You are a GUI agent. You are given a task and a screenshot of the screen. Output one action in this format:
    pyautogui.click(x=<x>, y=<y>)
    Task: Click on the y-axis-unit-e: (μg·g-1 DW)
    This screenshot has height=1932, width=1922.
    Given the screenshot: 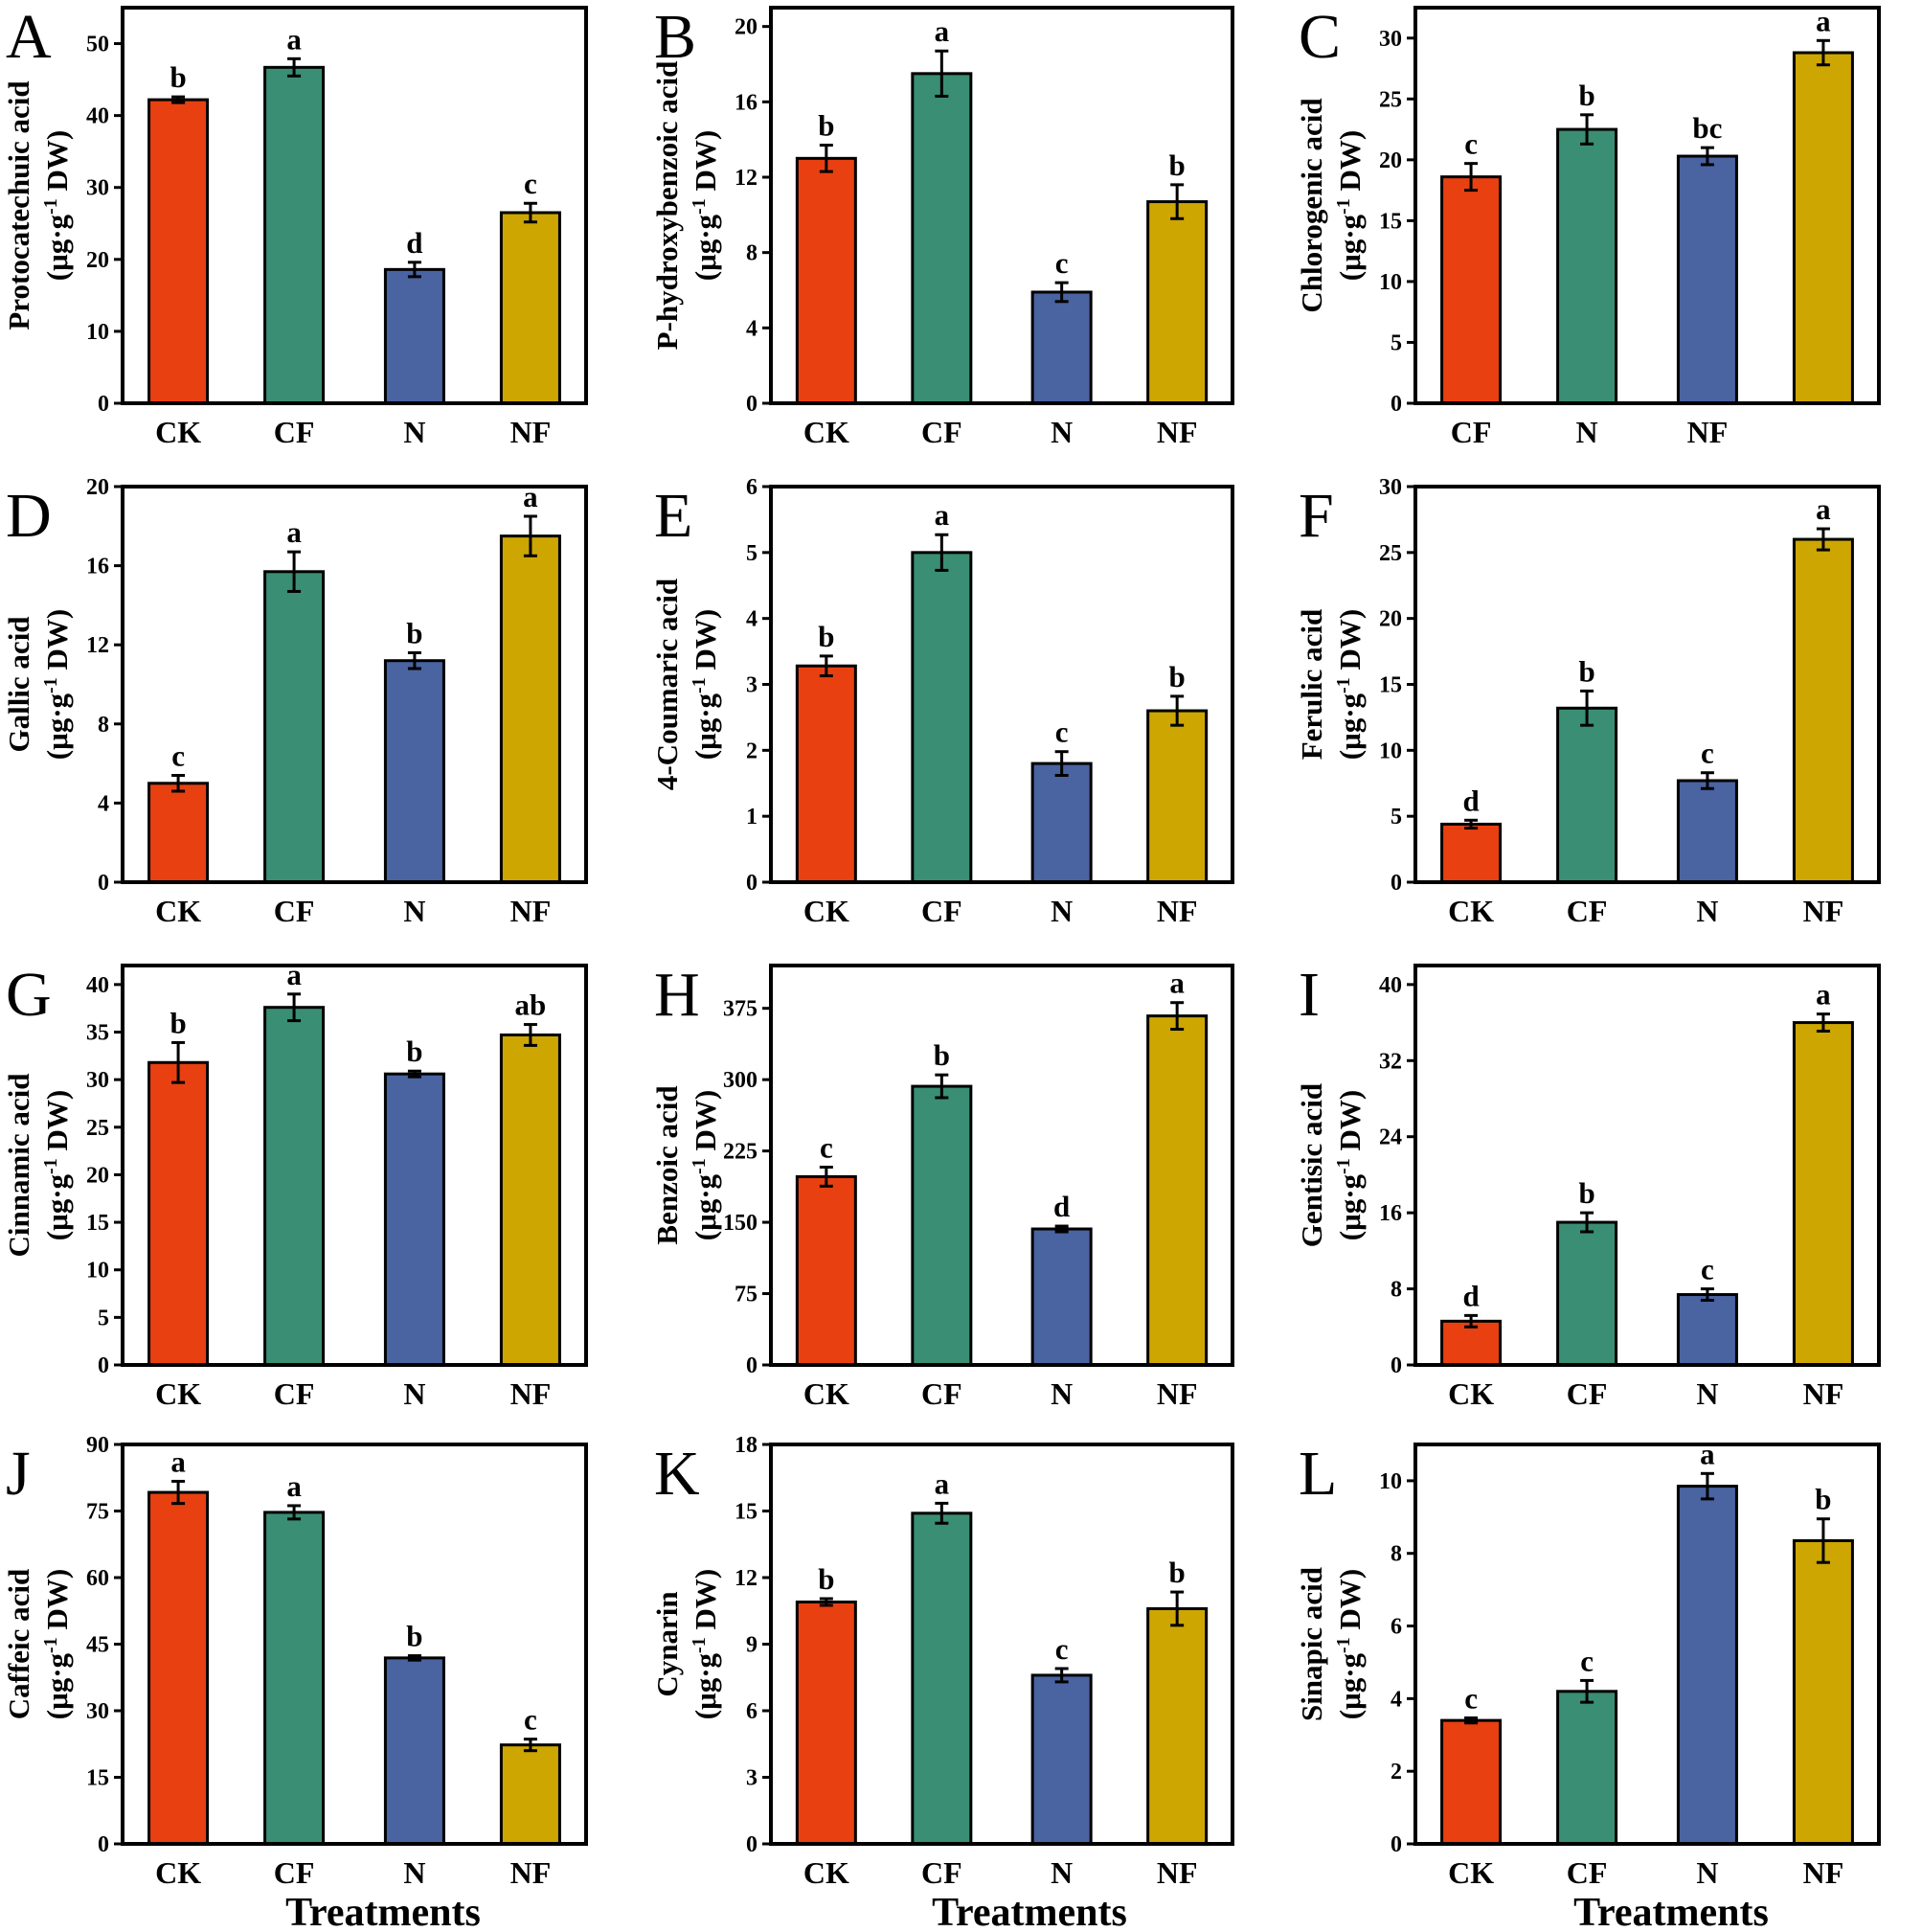 What is the action you would take?
    pyautogui.click(x=705, y=684)
    